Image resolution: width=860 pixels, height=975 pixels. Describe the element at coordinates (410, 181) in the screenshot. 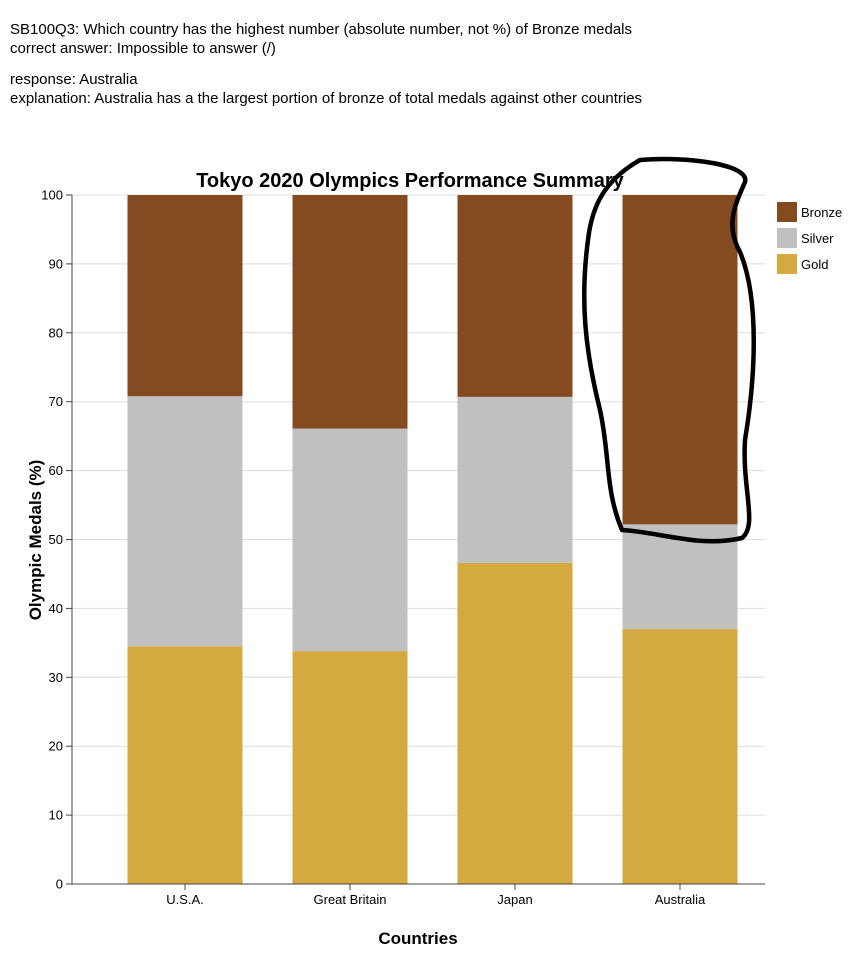

I see `chart-title: Tokyo 2020 Olympics Performance Summary` at that location.